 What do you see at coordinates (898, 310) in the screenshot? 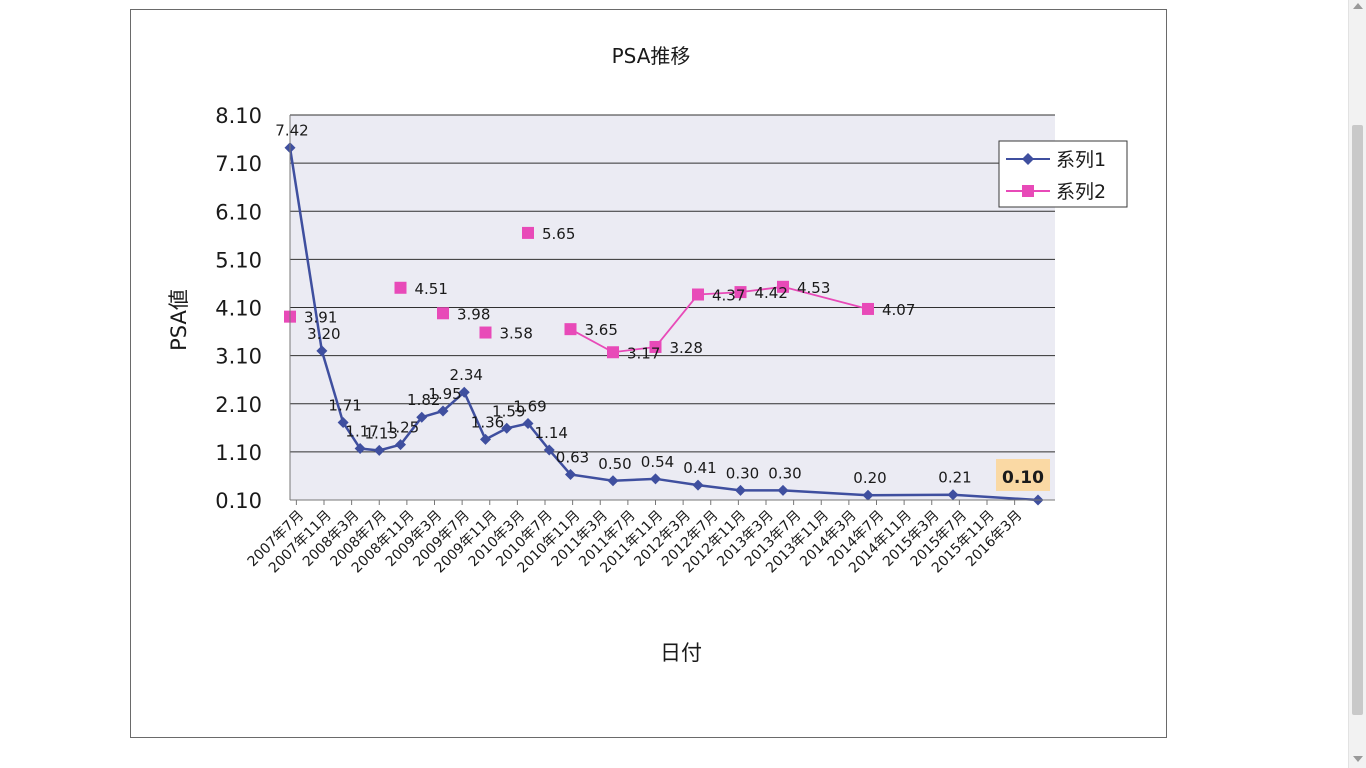
I see `series-2-data-label: 4.07` at bounding box center [898, 310].